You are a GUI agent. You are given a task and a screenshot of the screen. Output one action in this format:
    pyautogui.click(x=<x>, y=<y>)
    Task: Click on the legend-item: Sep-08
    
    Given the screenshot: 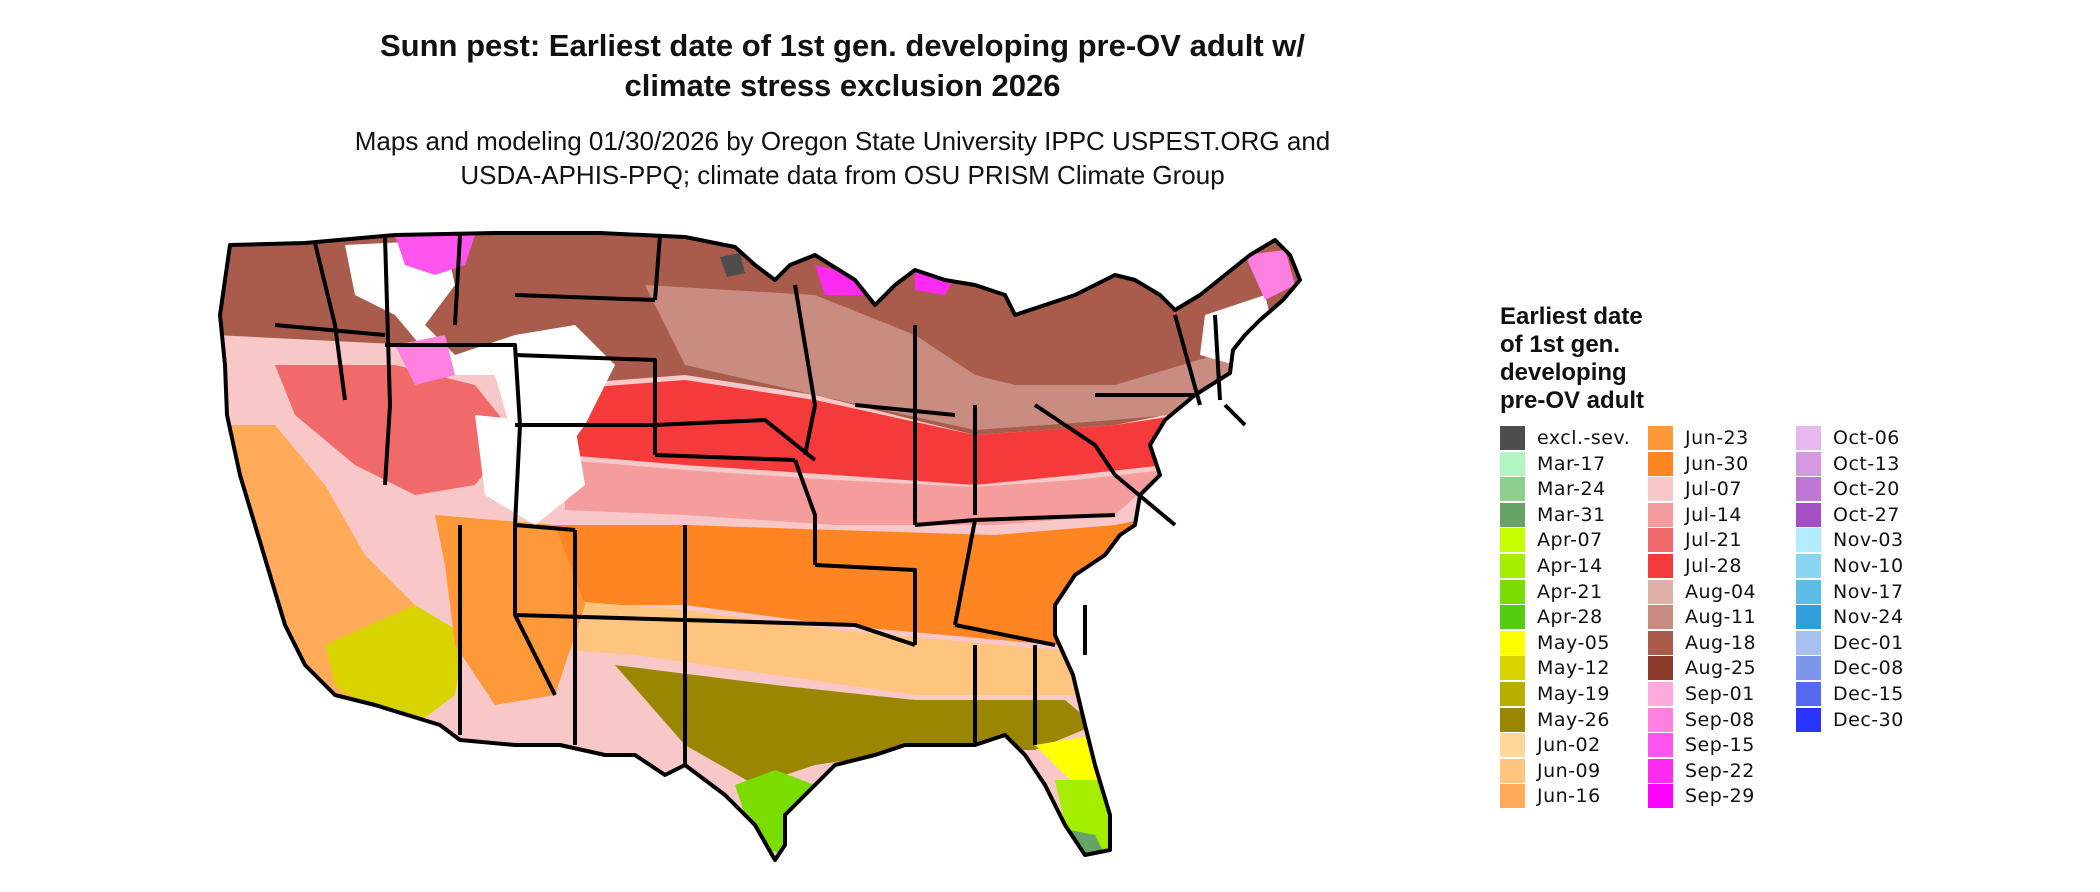 What is the action you would take?
    pyautogui.click(x=1701, y=720)
    